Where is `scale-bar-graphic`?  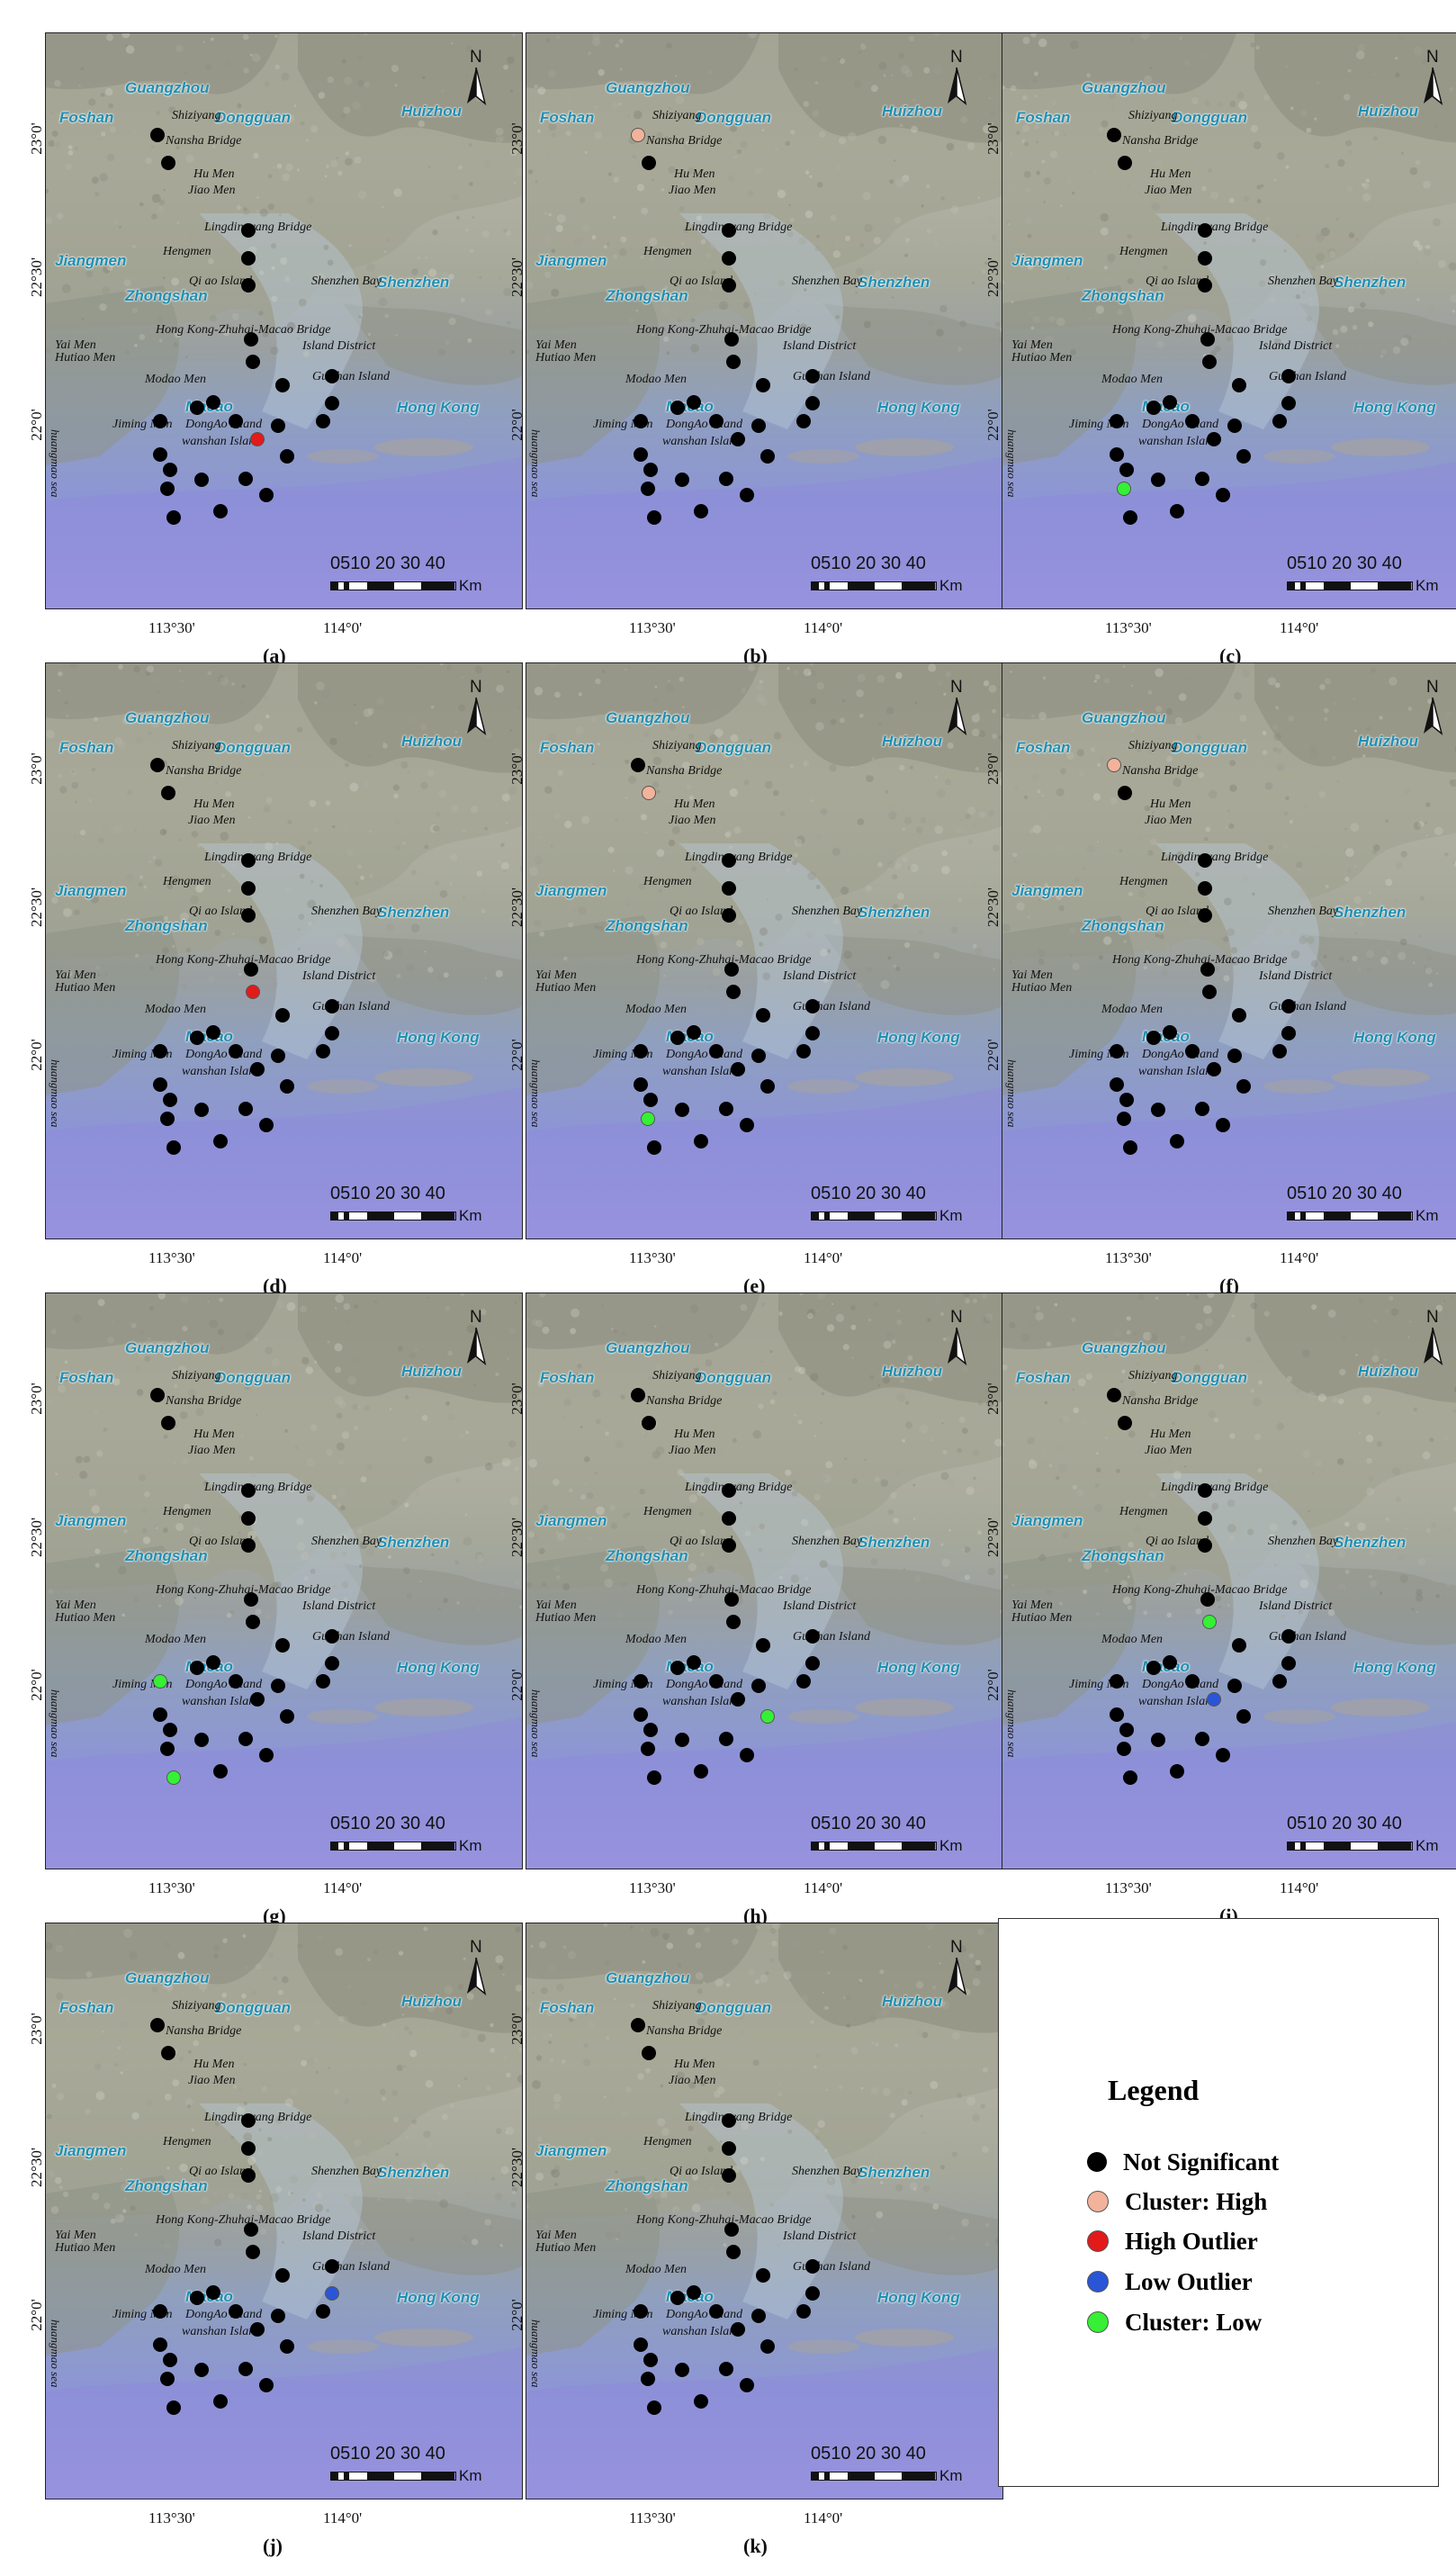
scale-bar-graphic is located at coordinates (874, 2477).